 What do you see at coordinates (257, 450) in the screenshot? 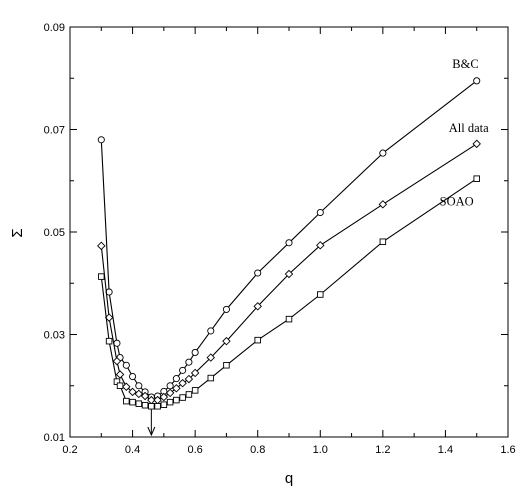
I see `x-tick-label: 0.8` at bounding box center [257, 450].